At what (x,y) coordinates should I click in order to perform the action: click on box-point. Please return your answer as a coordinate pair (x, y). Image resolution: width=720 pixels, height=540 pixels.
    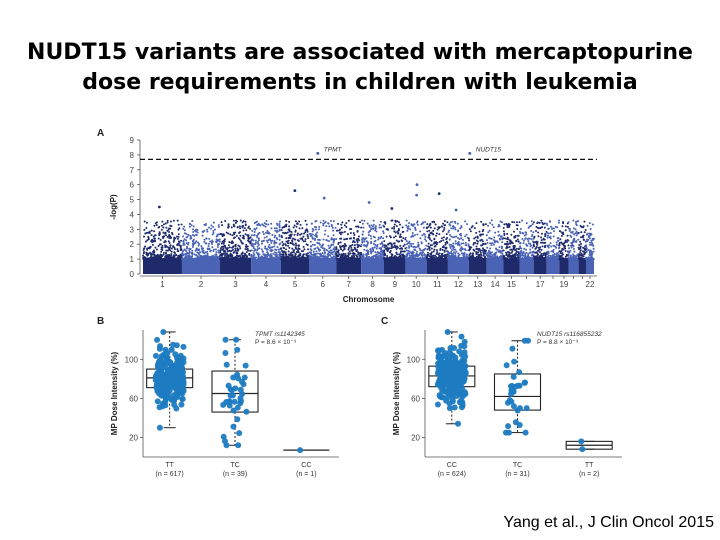
    Looking at the image, I should click on (161, 362).